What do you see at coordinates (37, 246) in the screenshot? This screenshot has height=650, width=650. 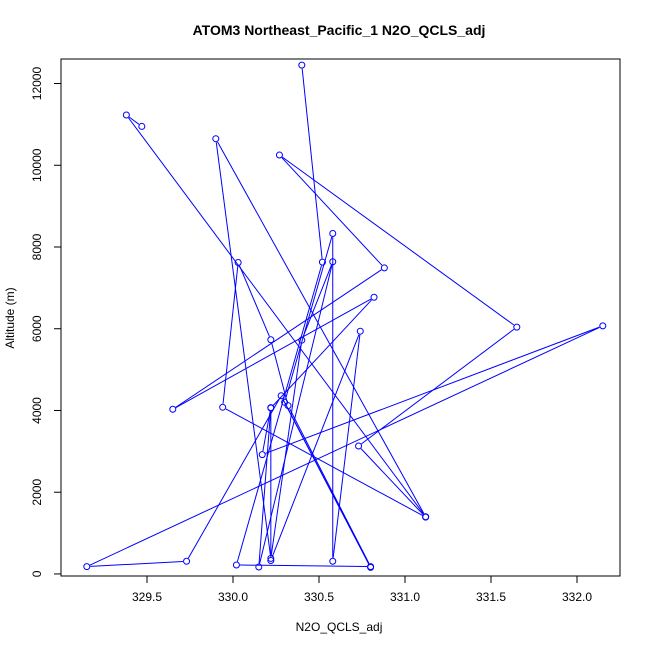 I see `y-tick-label: 8000` at bounding box center [37, 246].